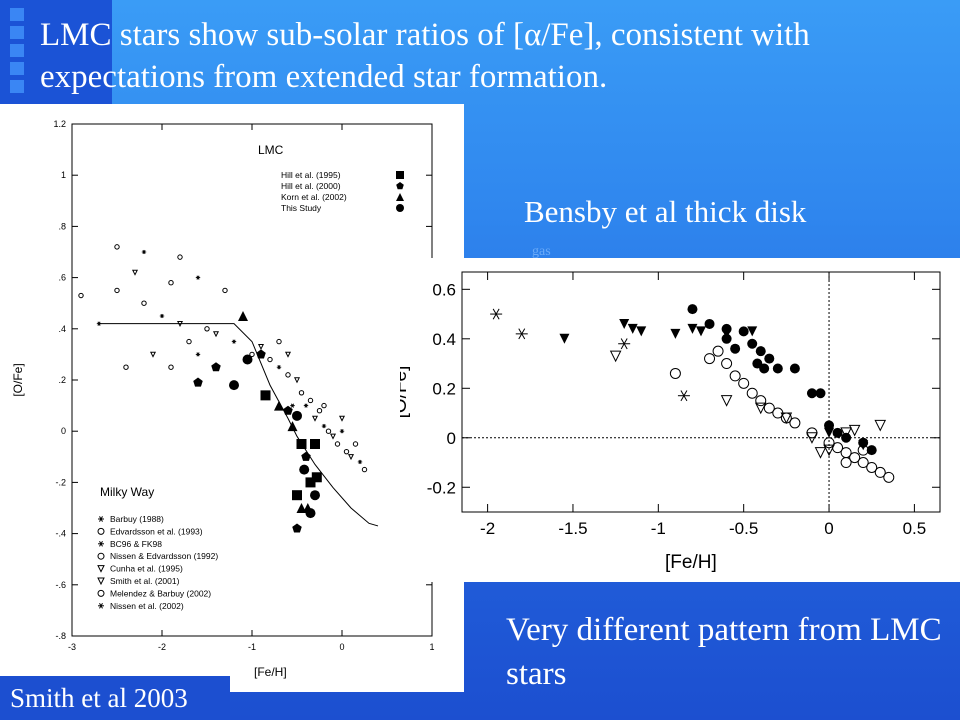 The height and width of the screenshot is (720, 960). What do you see at coordinates (63, 175) in the screenshot?
I see `y-tick-label: 1` at bounding box center [63, 175].